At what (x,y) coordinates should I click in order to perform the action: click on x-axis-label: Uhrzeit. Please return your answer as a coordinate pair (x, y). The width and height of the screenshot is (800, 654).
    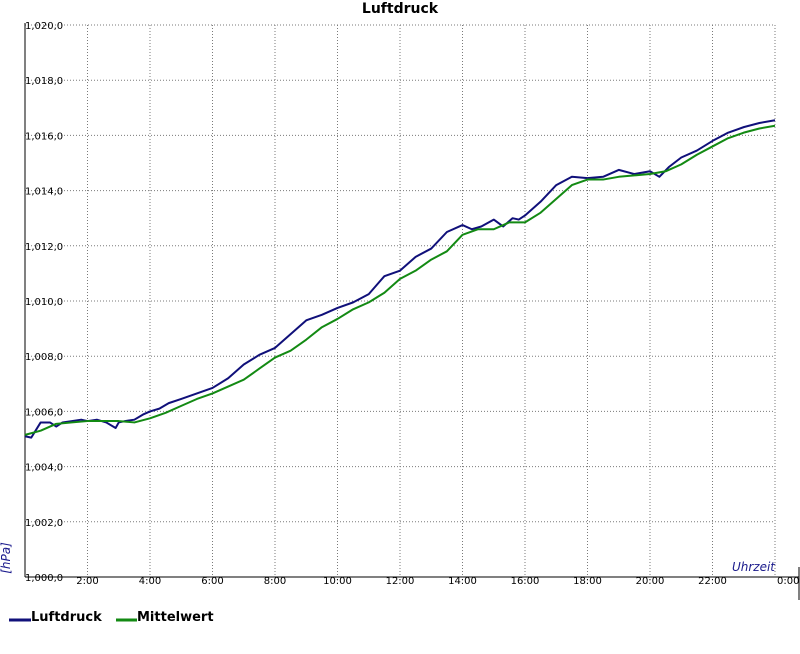
    Looking at the image, I should click on (754, 567).